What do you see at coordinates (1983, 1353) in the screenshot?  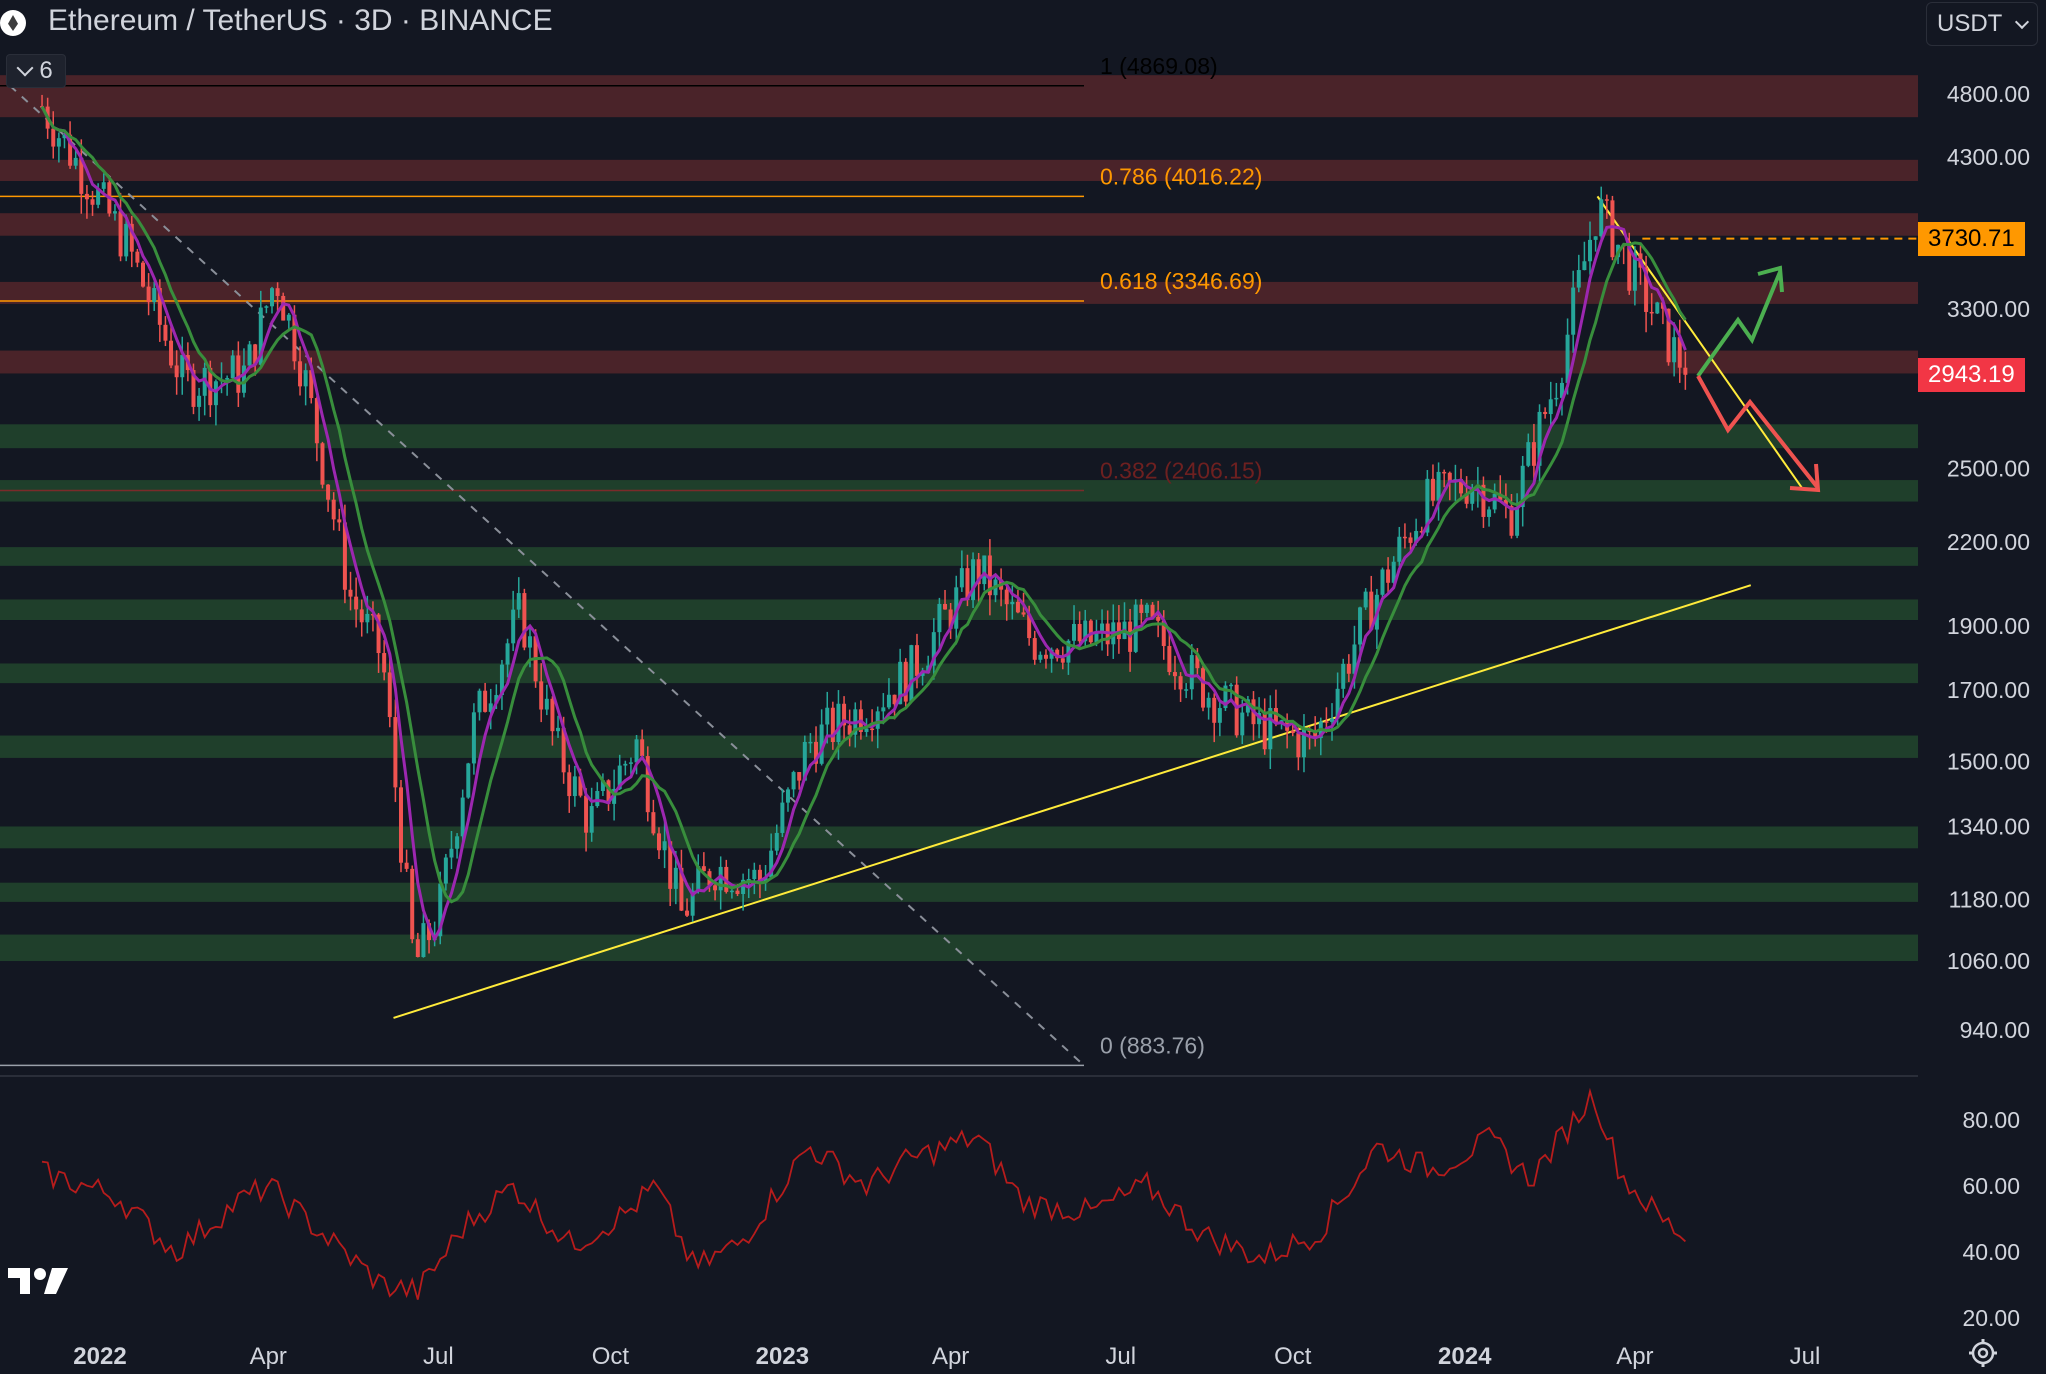 I see `settings-gear-icon` at bounding box center [1983, 1353].